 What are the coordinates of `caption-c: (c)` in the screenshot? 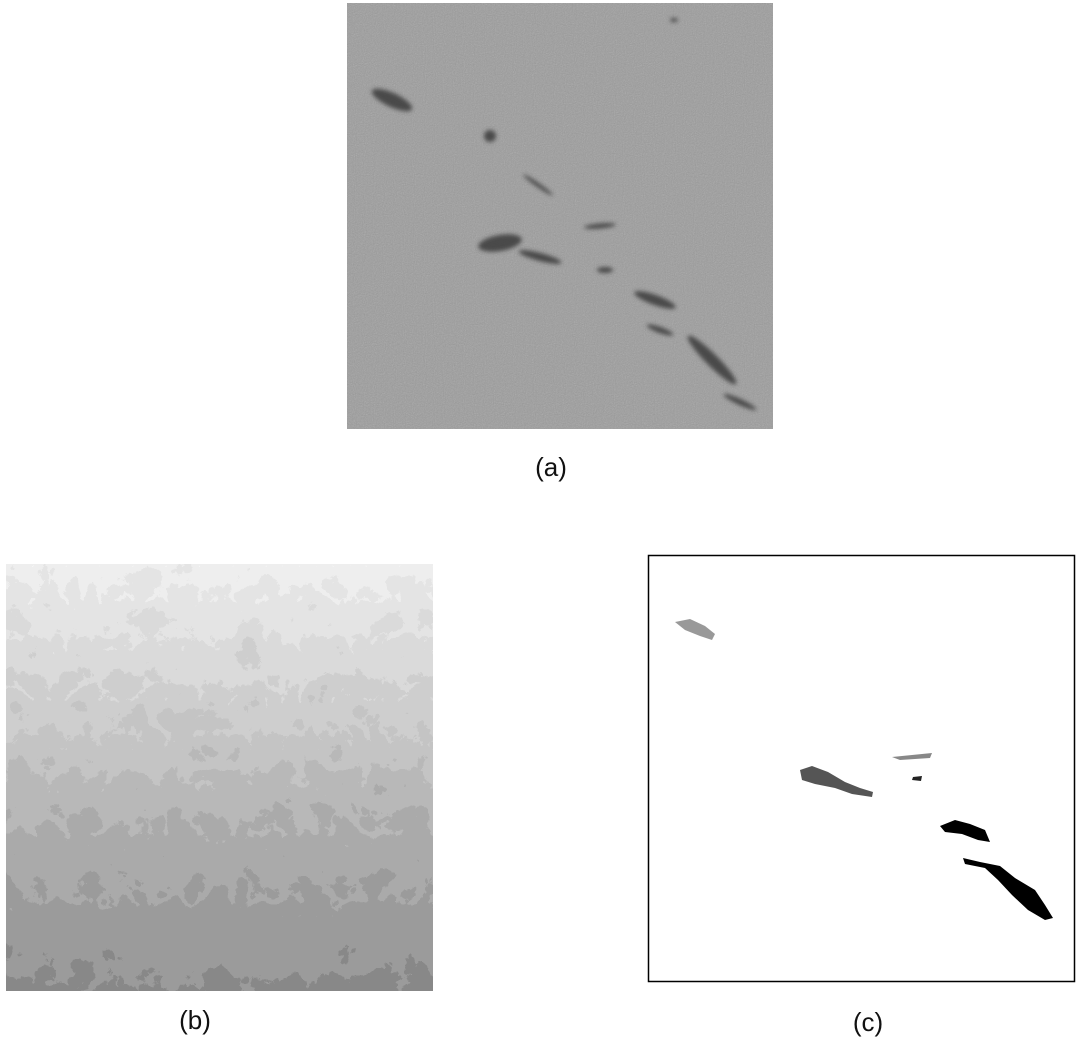 It's located at (868, 1022).